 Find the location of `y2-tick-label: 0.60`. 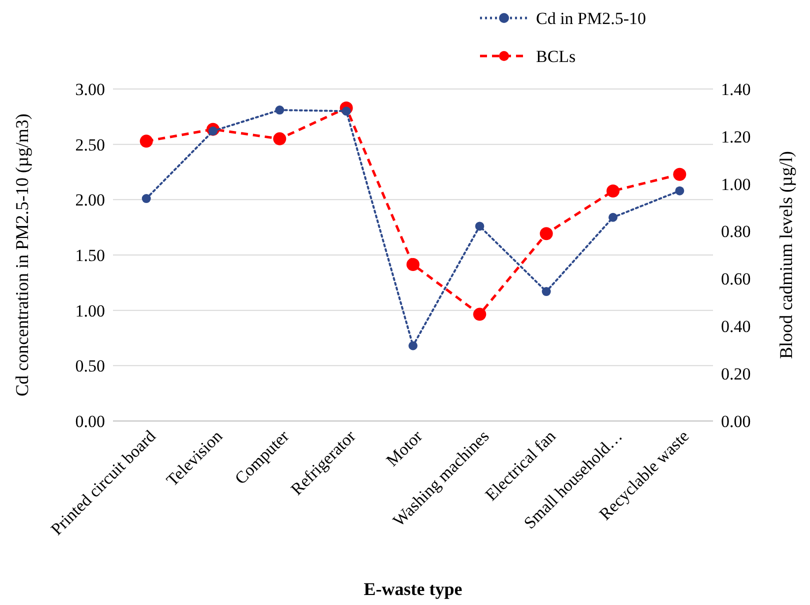

y2-tick-label: 0.60 is located at coordinates (736, 279).